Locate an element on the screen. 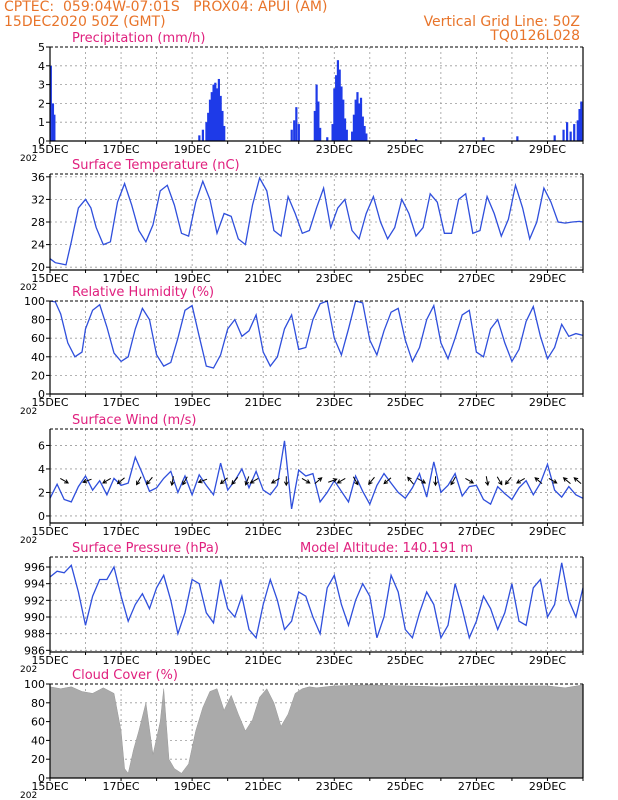 The height and width of the screenshot is (800, 618). pres-xtick-label: 15DEC is located at coordinates (49, 660).